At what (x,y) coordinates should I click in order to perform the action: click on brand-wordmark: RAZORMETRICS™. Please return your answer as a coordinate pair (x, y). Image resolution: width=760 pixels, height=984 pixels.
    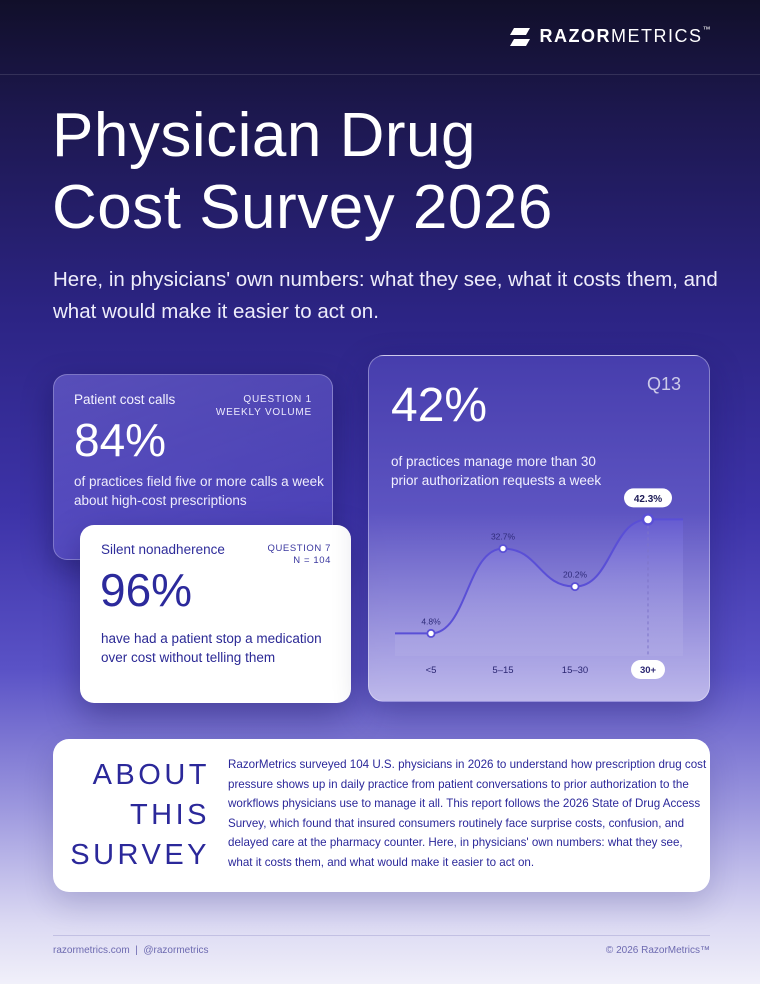
    Looking at the image, I should click on (625, 35).